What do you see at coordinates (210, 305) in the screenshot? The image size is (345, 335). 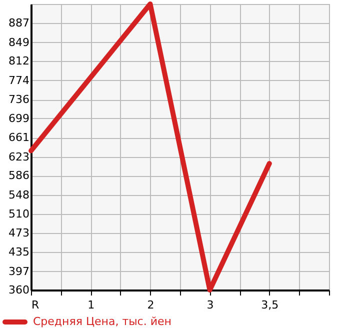 I see `x-tick-label: 3` at bounding box center [210, 305].